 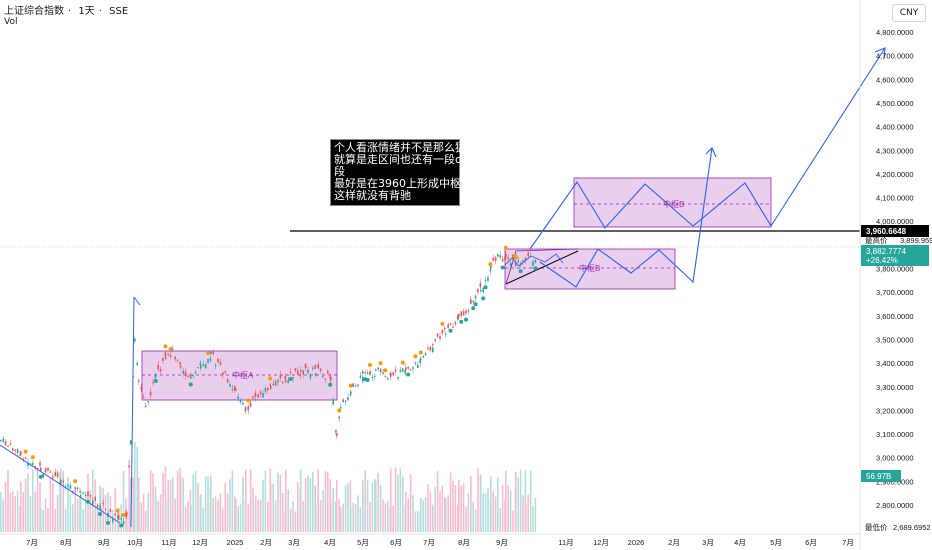 I want to click on symbol-name: 上证综合指数, so click(x=34, y=11).